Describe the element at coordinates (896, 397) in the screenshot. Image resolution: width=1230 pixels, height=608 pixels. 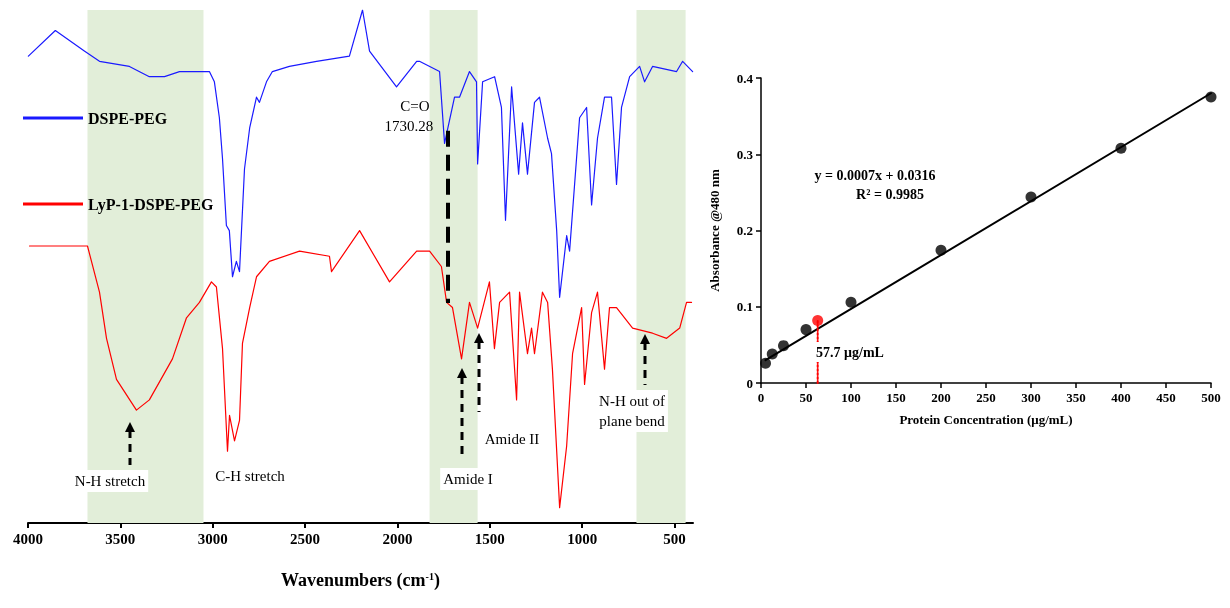
I see `x-tick-label: 150` at that location.